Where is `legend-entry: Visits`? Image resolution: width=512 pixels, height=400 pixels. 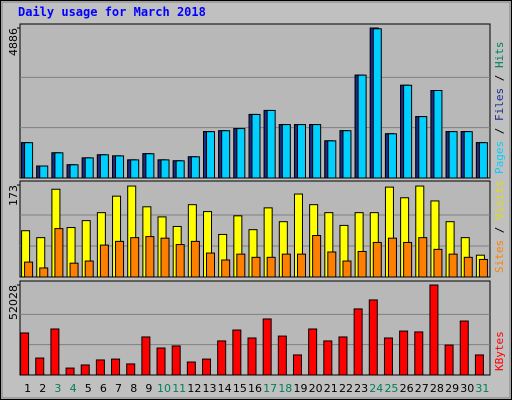
legend-entry: Visits is located at coordinates (499, 200).